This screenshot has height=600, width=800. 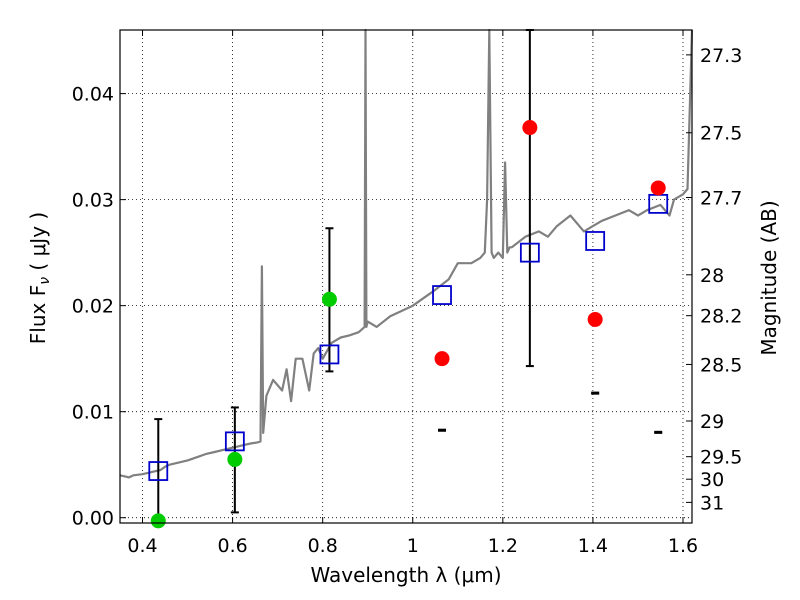 What do you see at coordinates (93, 95) in the screenshot?
I see `y-tick-label: 0.04` at bounding box center [93, 95].